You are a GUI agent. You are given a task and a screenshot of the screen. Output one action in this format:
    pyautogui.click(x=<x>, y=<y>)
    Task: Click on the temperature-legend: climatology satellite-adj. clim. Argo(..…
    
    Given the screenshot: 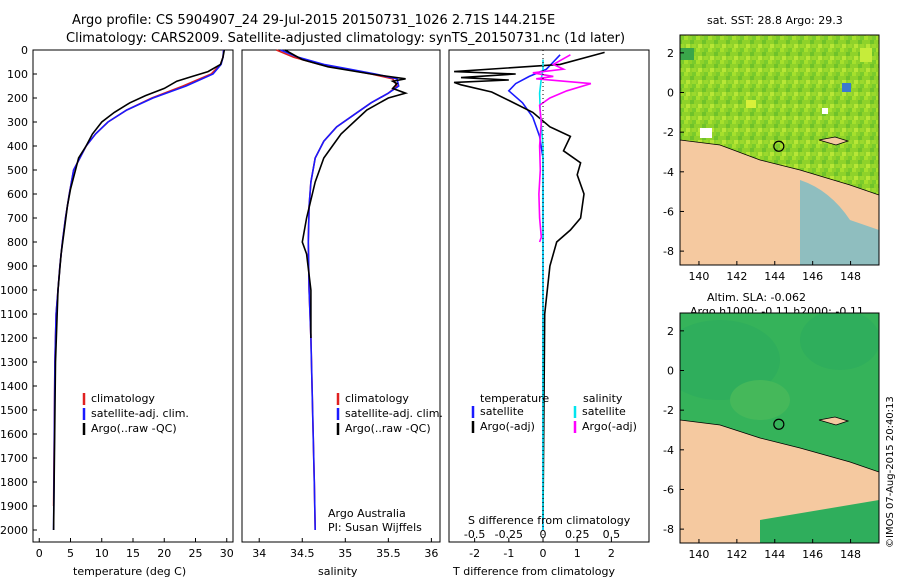 What is the action you would take?
    pyautogui.click(x=135, y=413)
    